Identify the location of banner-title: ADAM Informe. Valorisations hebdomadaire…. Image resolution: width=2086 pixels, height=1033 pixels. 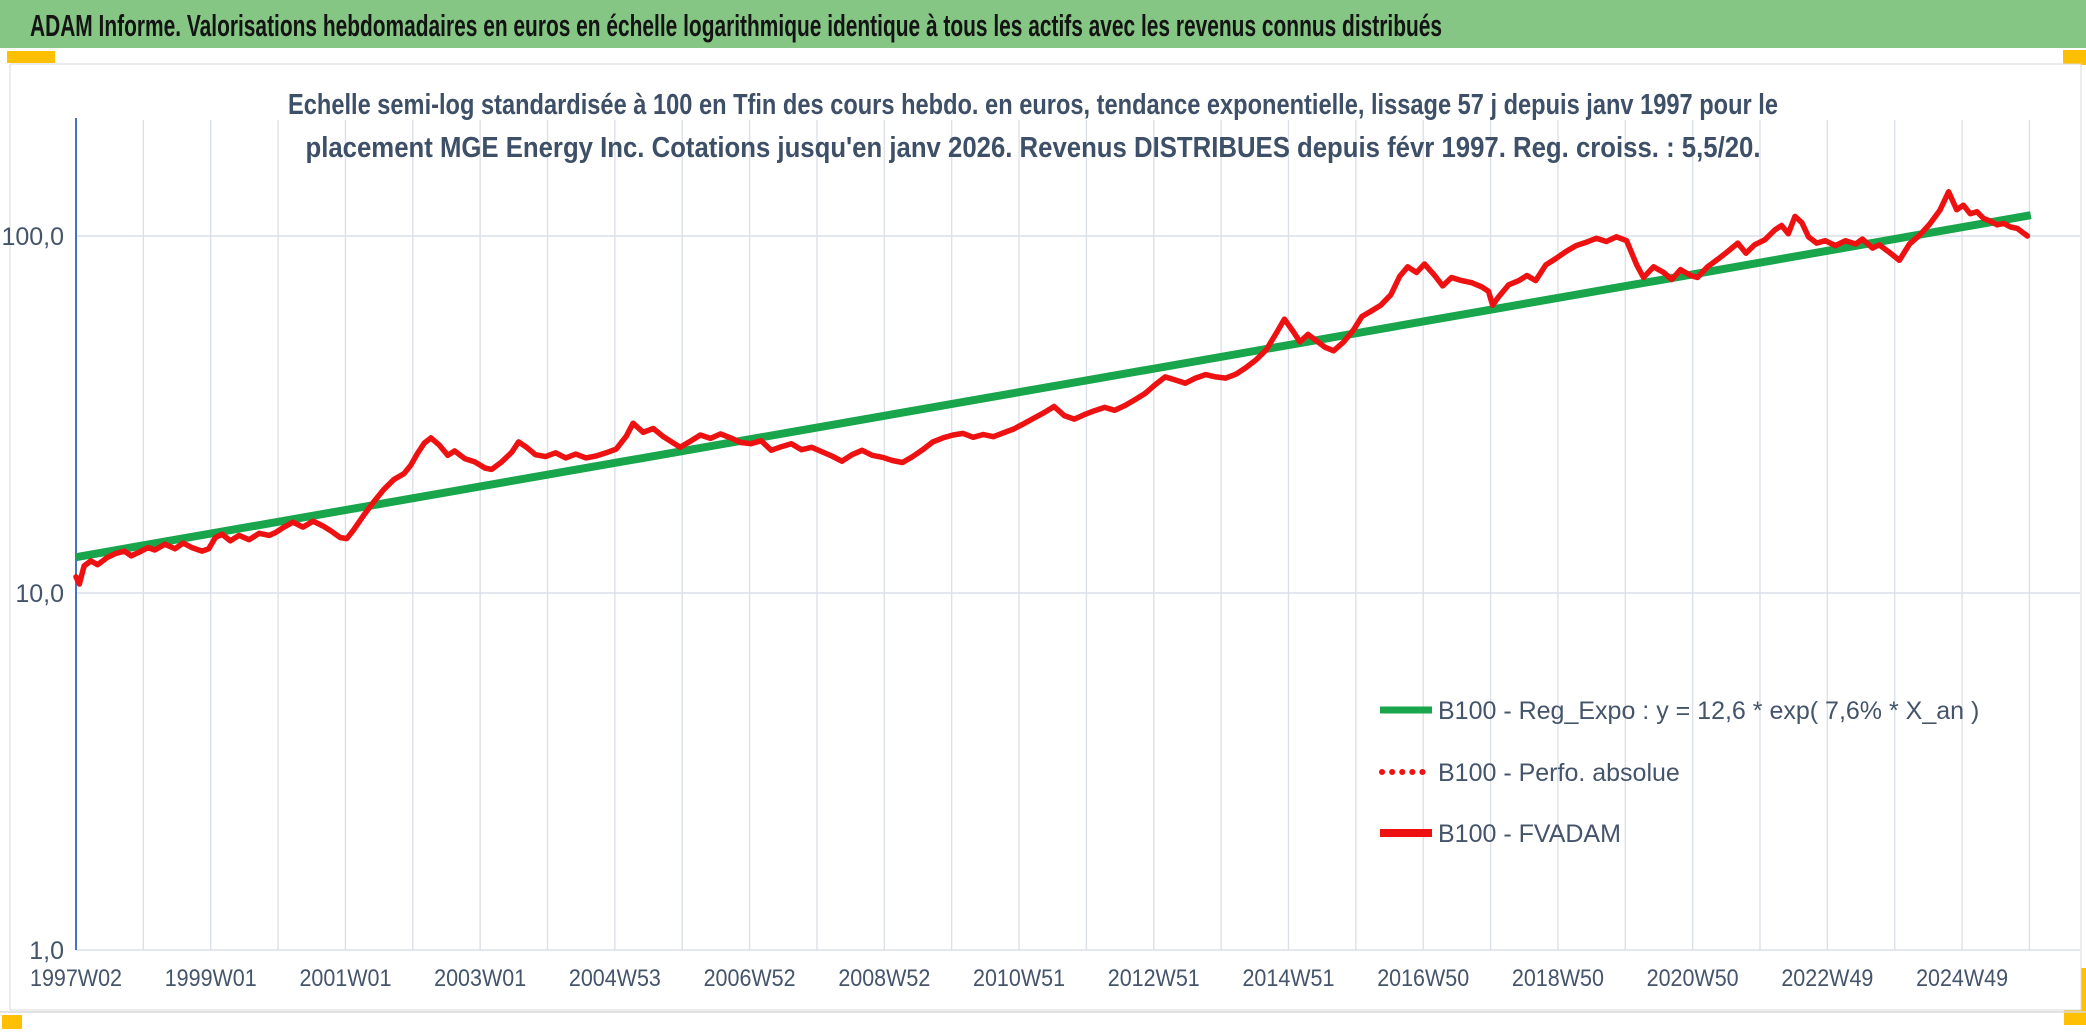
(736, 25).